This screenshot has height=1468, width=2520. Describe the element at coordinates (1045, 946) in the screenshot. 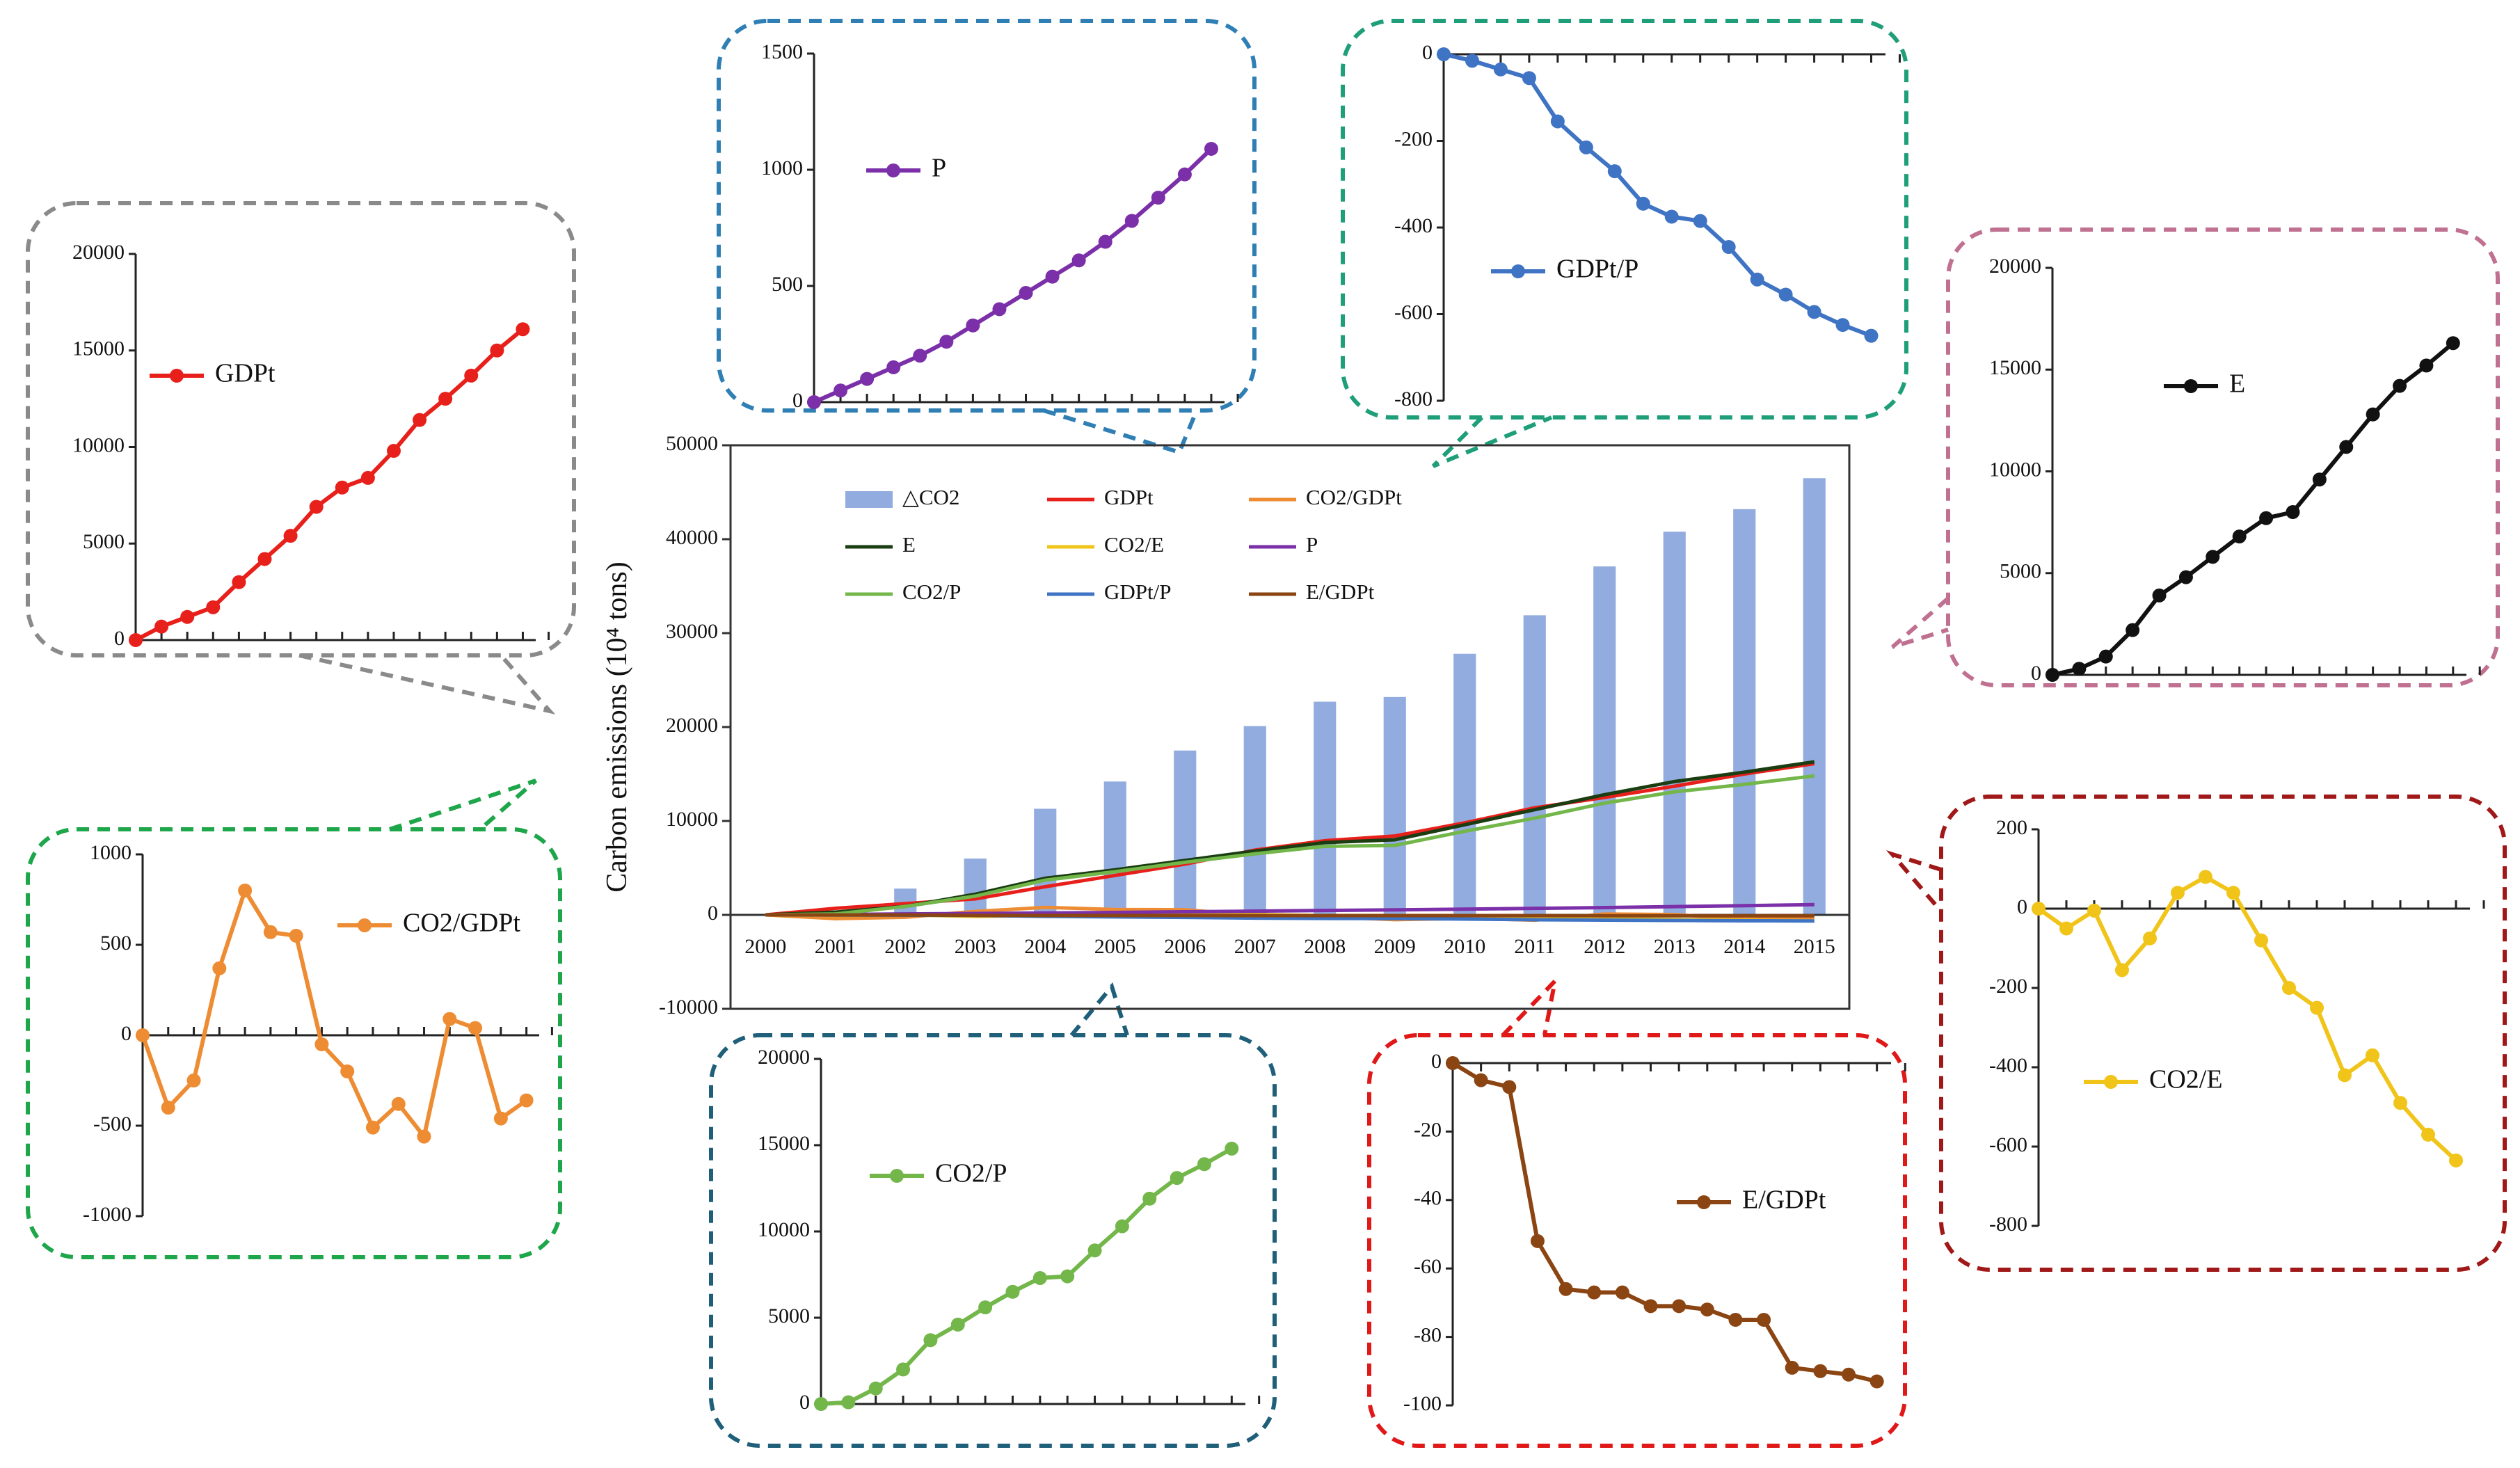

I see `x-tick-label: 2004` at that location.